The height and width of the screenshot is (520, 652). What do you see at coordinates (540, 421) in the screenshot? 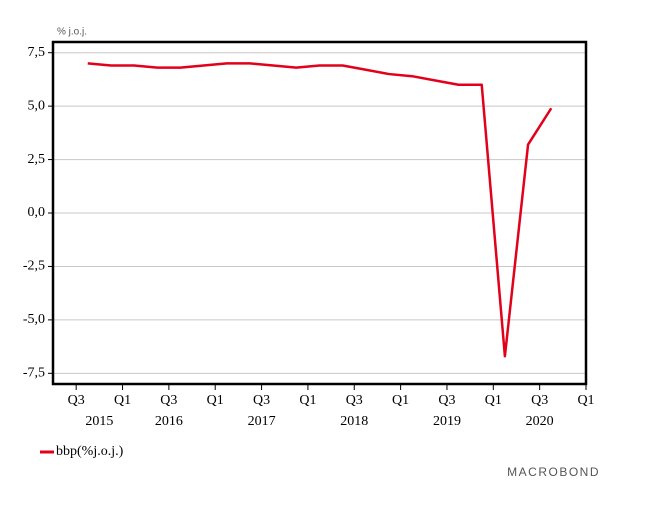
I see `x-year-label: 2020` at bounding box center [540, 421].